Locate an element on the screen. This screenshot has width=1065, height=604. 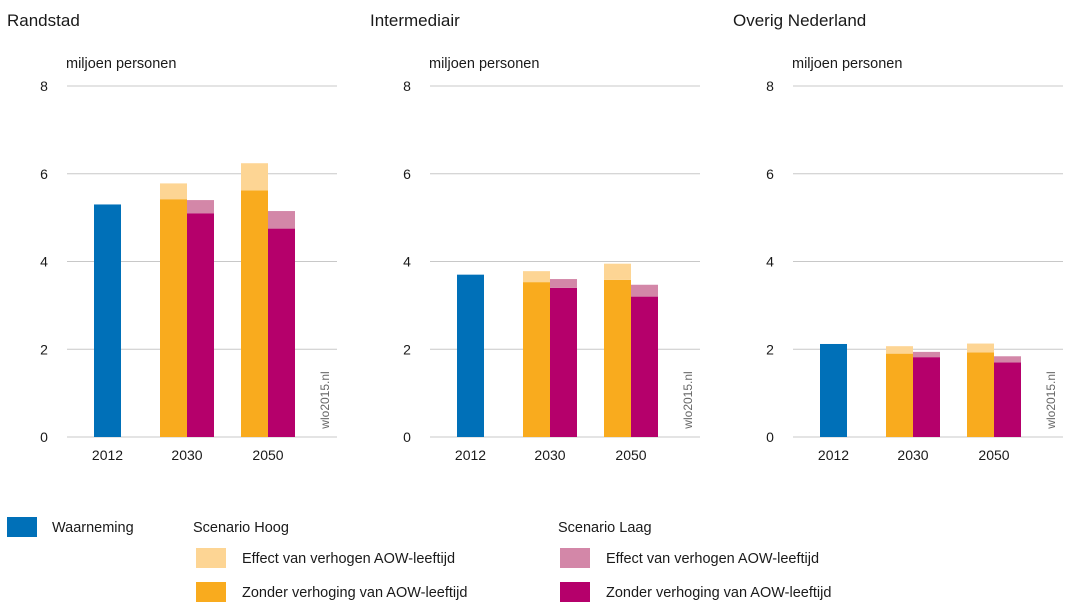
legend-title-scenario-hoog: Scenario Hoog is located at coordinates (241, 528).